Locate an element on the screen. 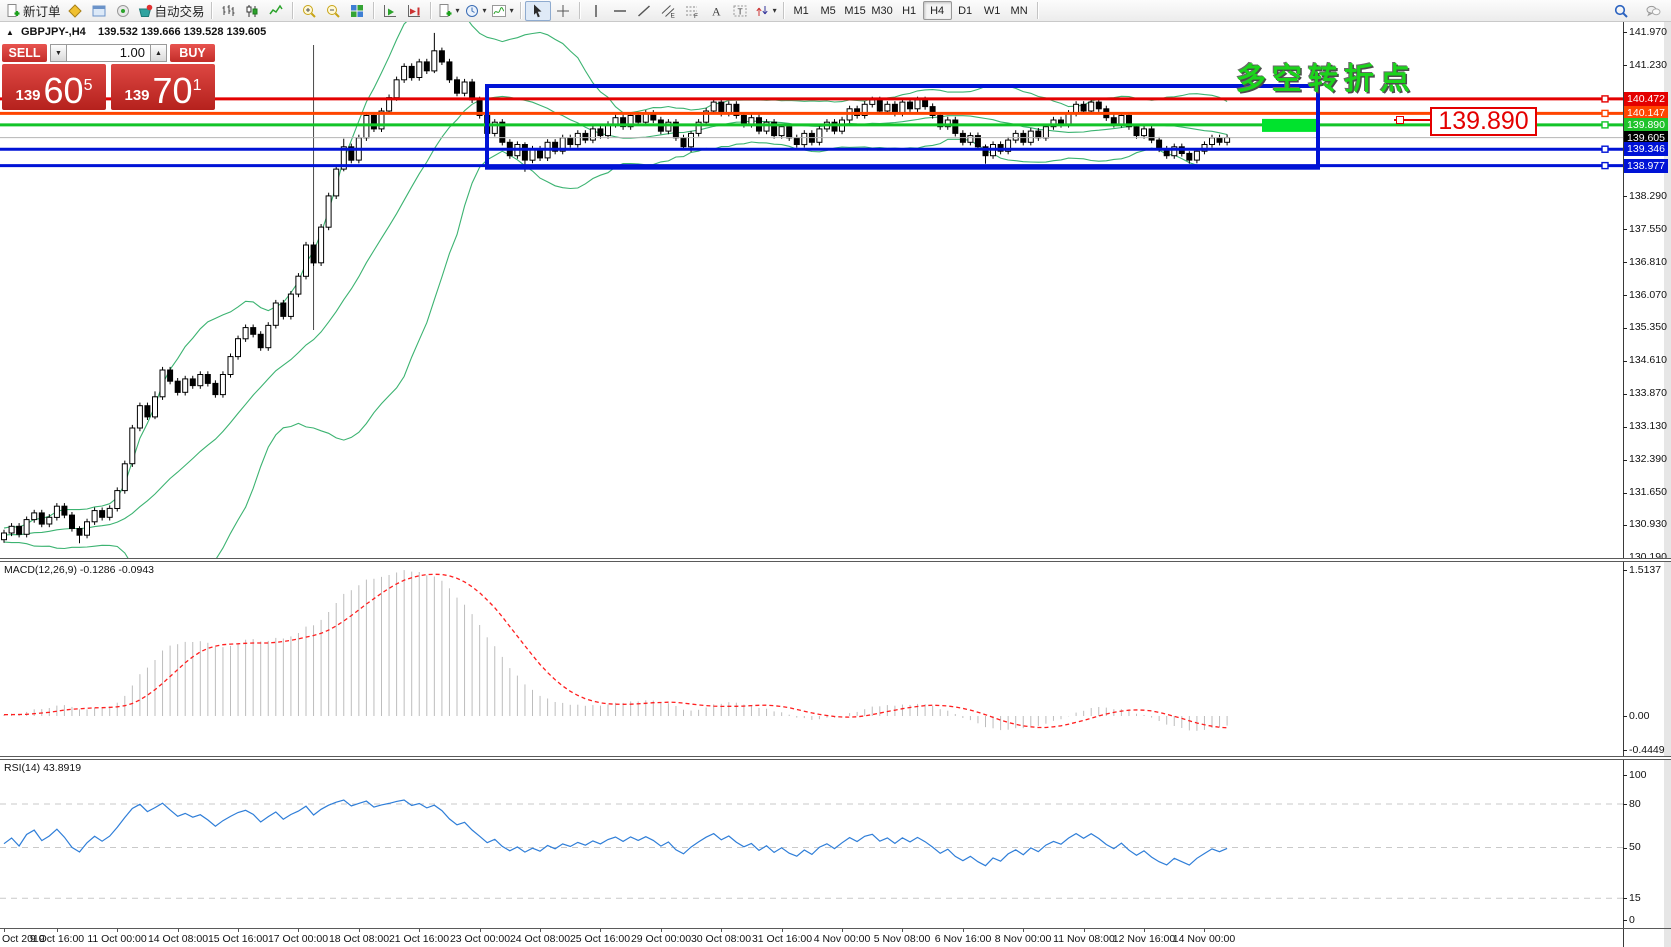 This screenshot has height=947, width=1671. chat-icon is located at coordinates (1653, 11).